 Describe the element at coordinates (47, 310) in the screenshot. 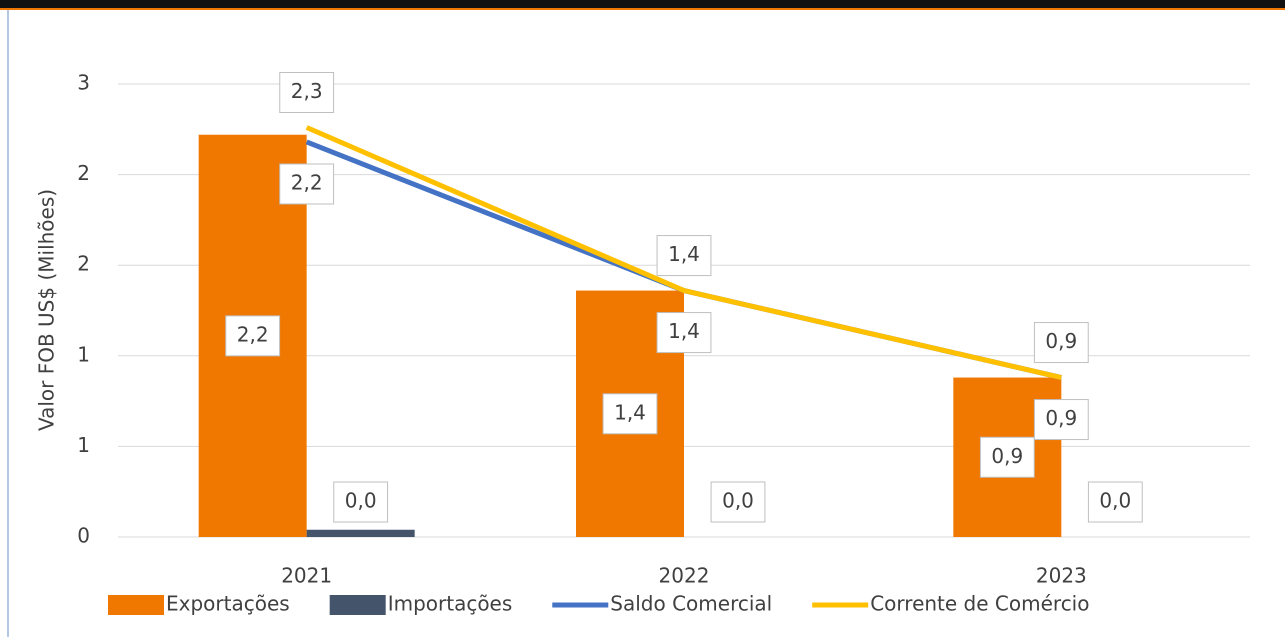

I see `y-axis-title: Valor FOB US$ (Milhões)` at that location.